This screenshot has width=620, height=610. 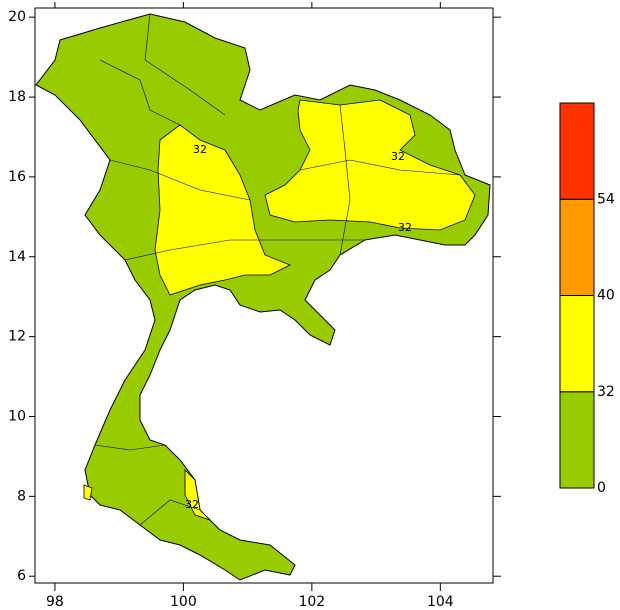 I want to click on x-tick-label: 100, so click(x=183, y=602).